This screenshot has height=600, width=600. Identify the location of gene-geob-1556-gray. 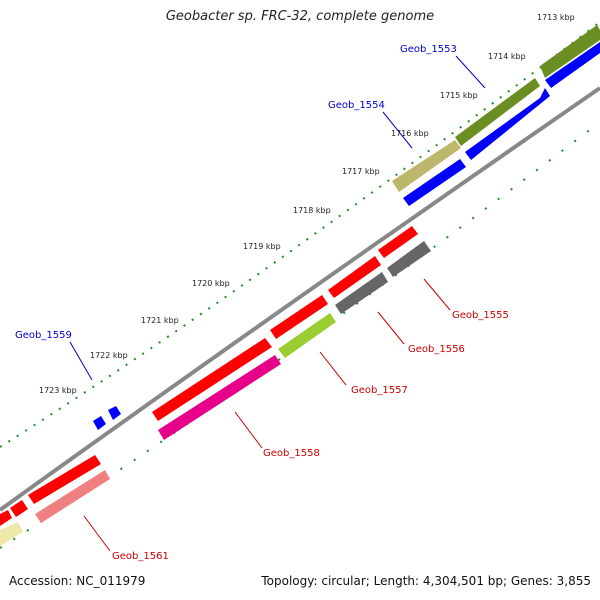
(361, 293).